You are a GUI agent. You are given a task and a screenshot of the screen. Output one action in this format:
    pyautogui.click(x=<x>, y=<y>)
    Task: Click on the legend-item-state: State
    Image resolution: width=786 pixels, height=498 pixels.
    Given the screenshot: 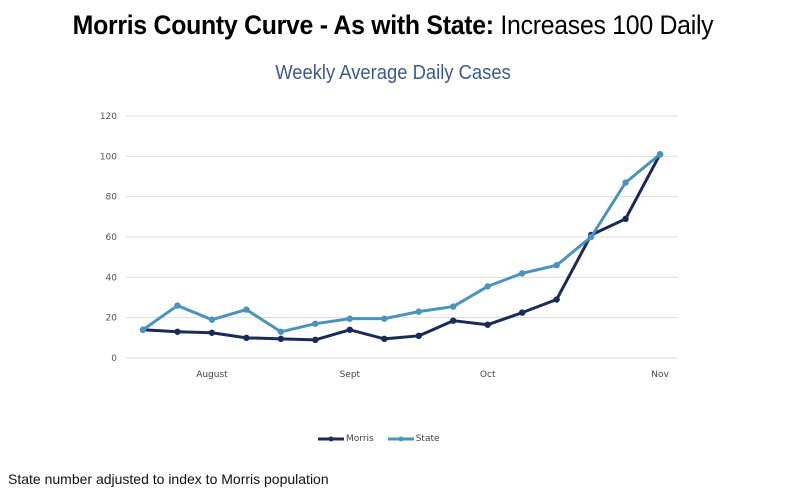 What is the action you would take?
    pyautogui.click(x=413, y=439)
    